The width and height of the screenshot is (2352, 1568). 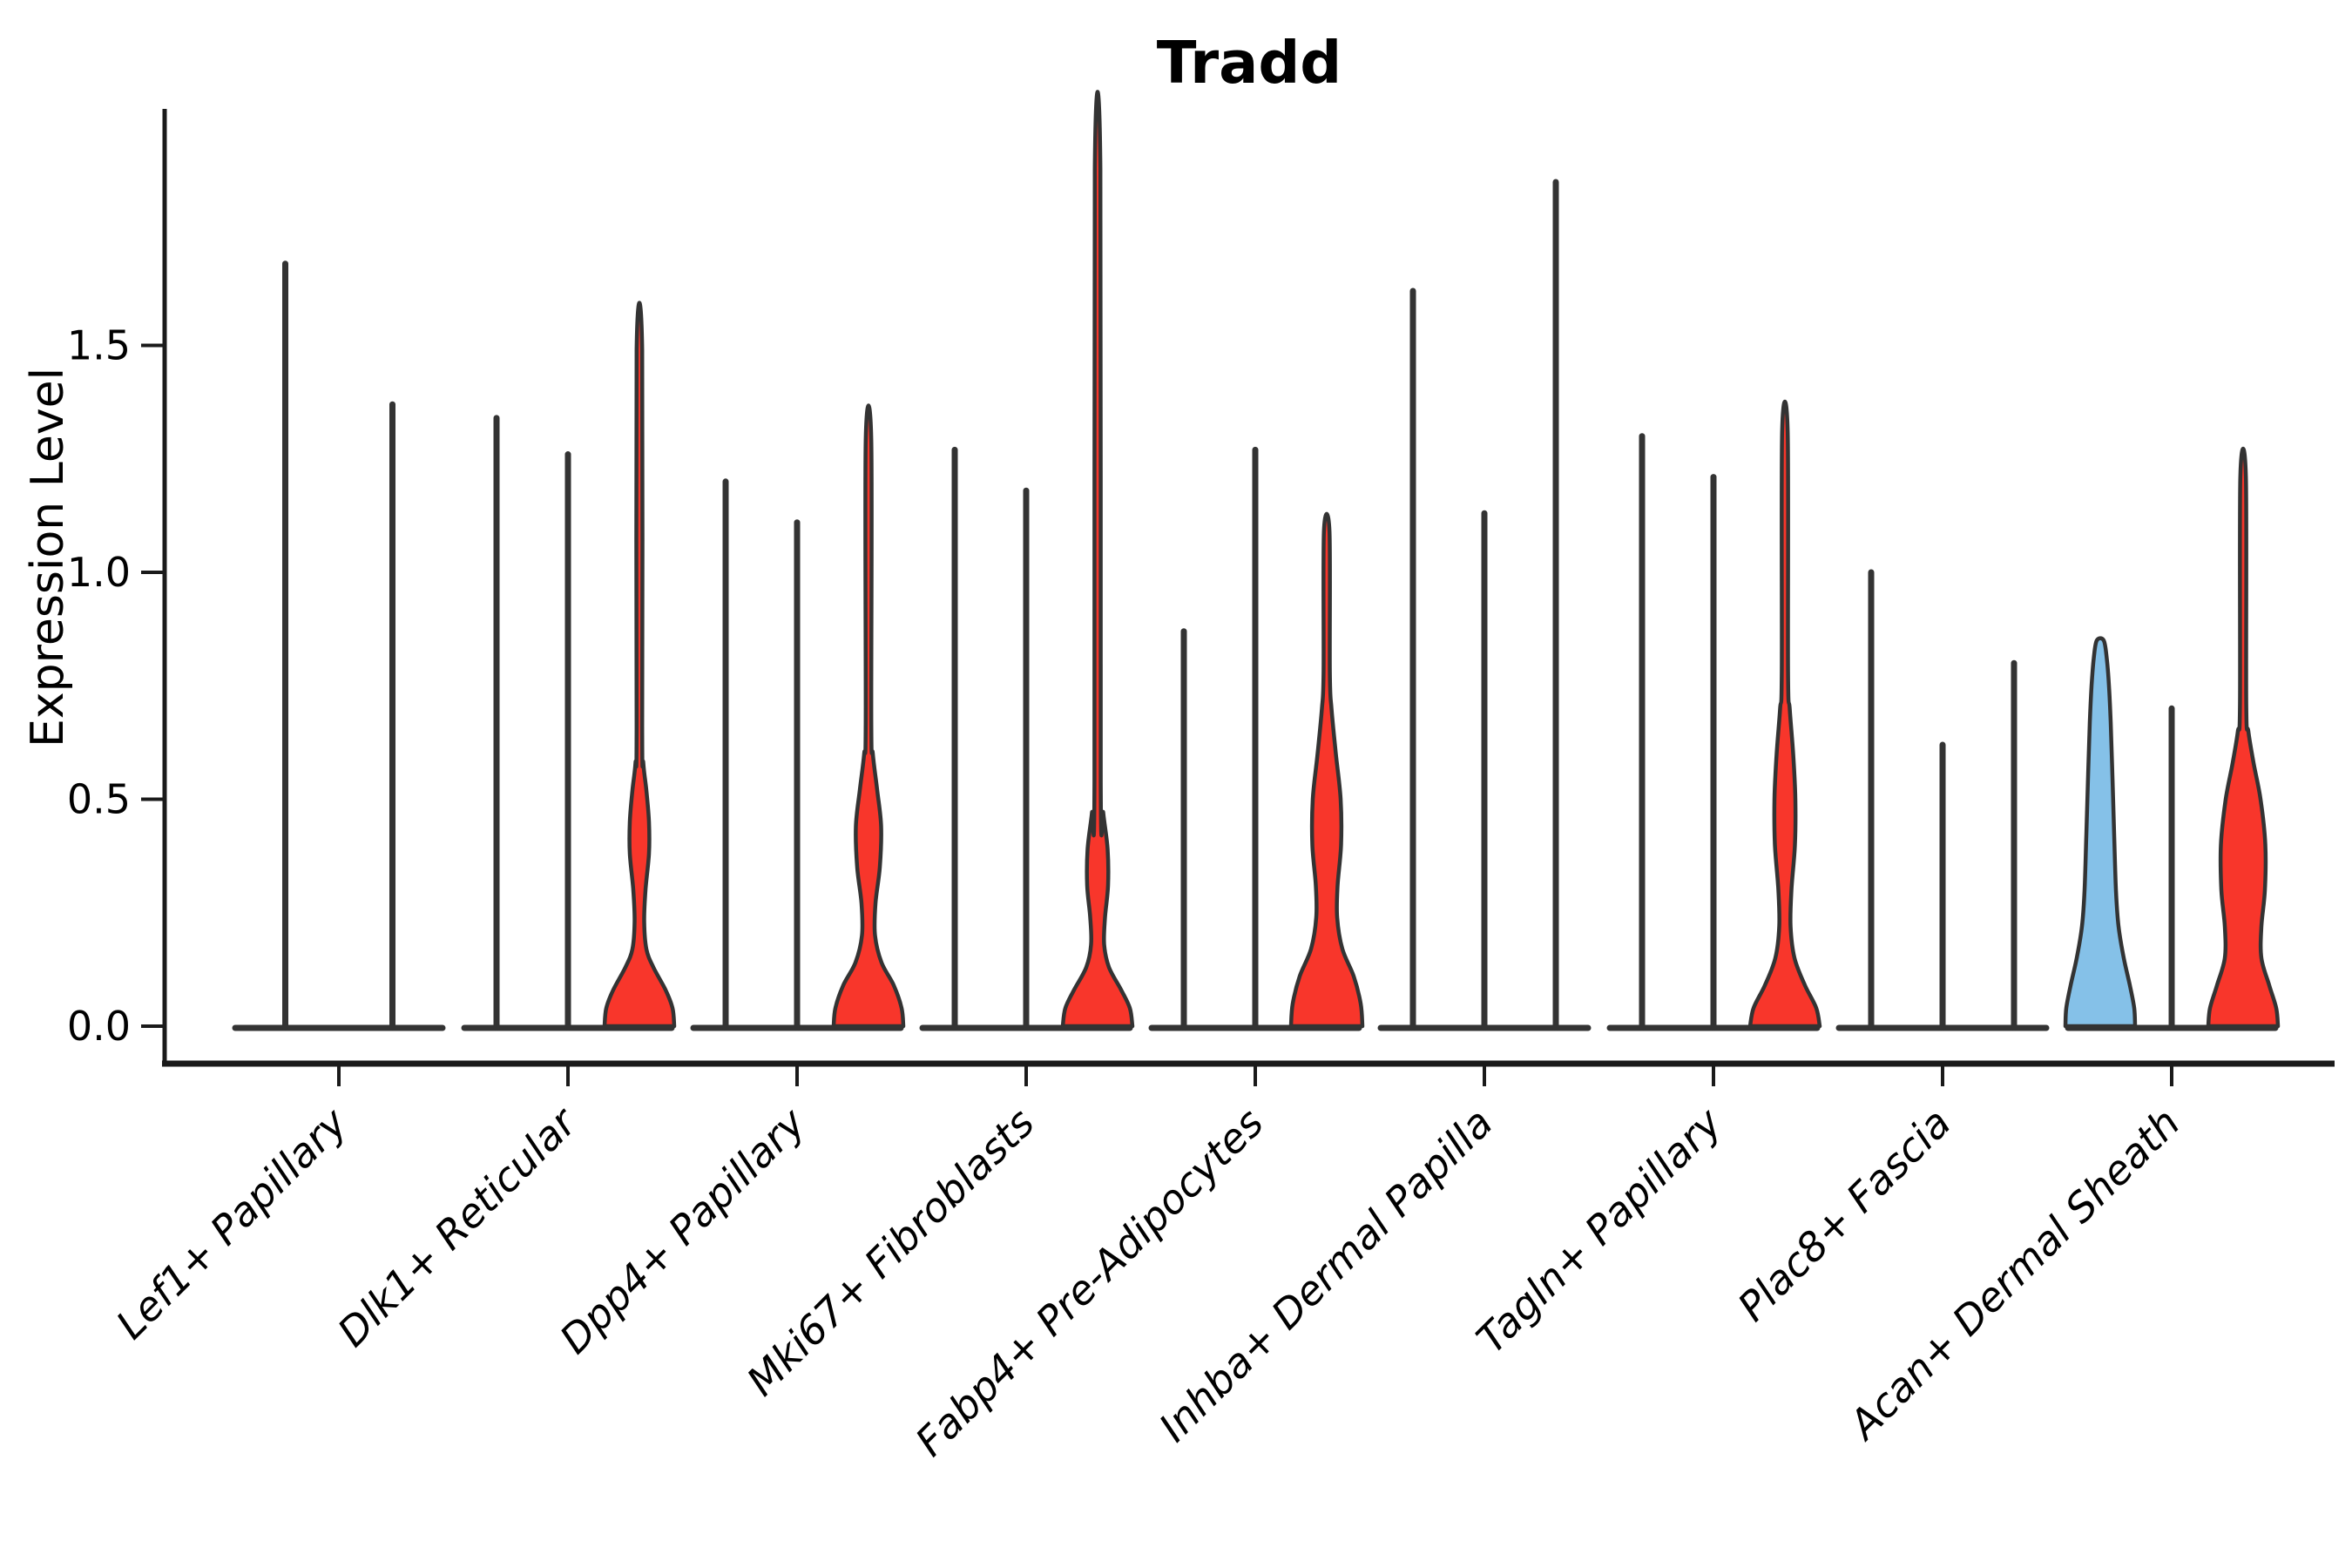 I want to click on x-tick-label: Plac8+ Fascia, so click(x=1843, y=1214).